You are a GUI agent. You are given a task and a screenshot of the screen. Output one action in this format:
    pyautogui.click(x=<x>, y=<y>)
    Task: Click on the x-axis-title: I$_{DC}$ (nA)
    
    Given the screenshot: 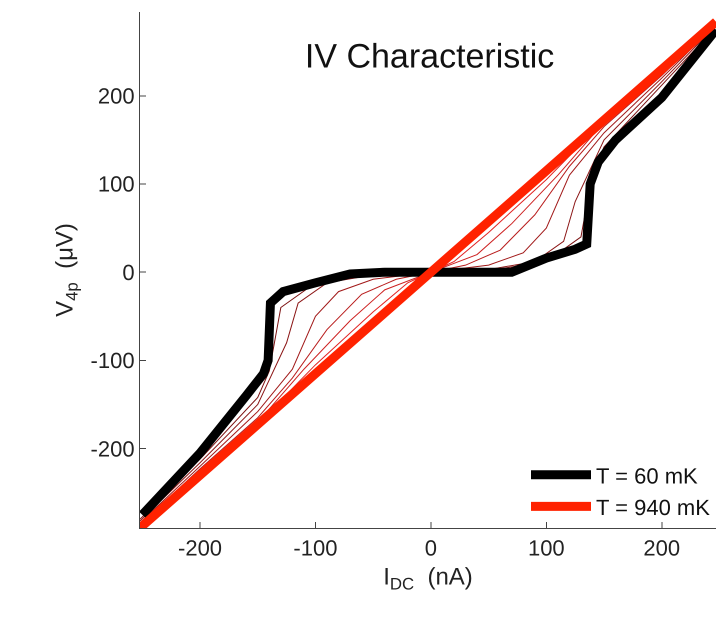 What is the action you would take?
    pyautogui.click(x=428, y=579)
    